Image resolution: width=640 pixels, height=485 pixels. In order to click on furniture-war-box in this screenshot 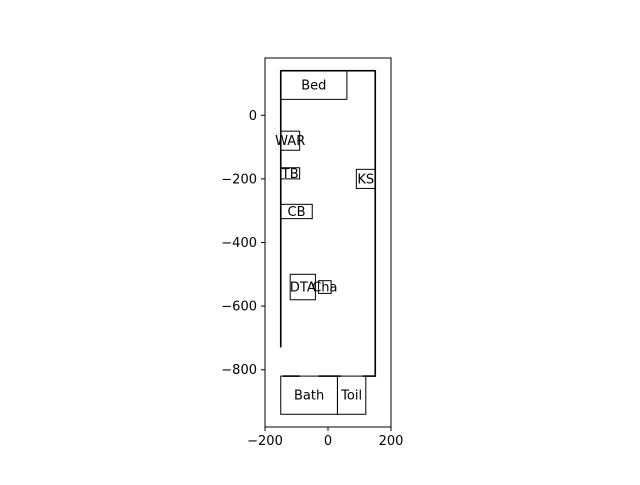, I will do `click(290, 140)`.